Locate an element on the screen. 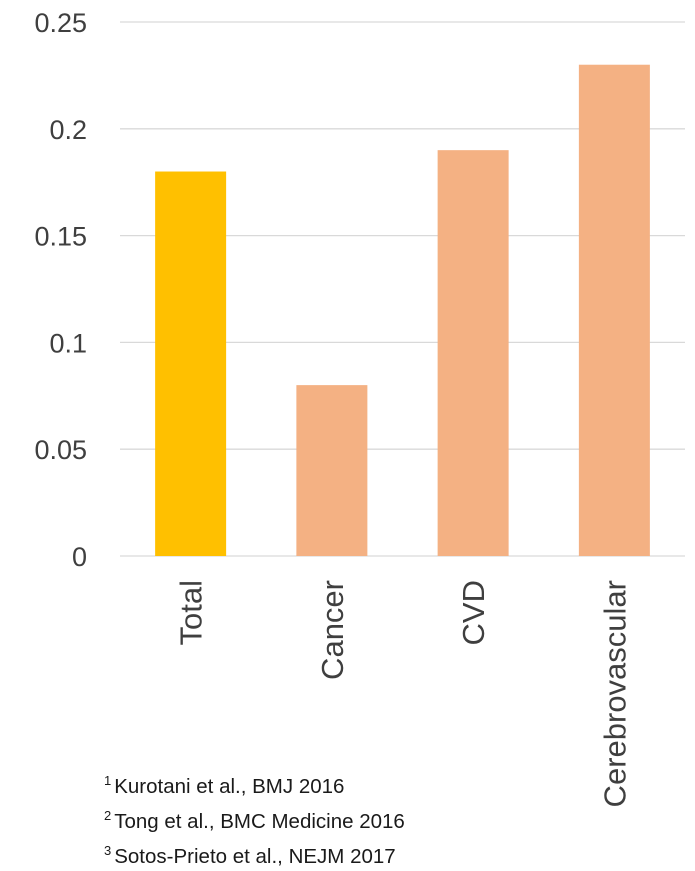  y-tick-label-1: 0.05 is located at coordinates (60, 450).